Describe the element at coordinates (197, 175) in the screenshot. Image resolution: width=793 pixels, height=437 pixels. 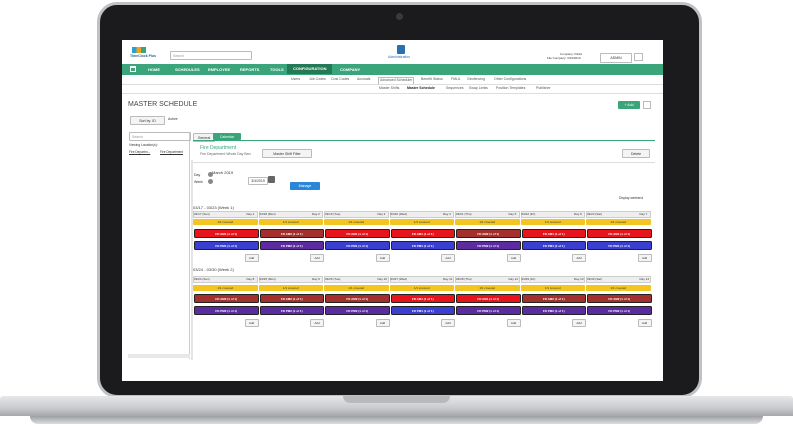
I see `day-radio: Day` at that location.